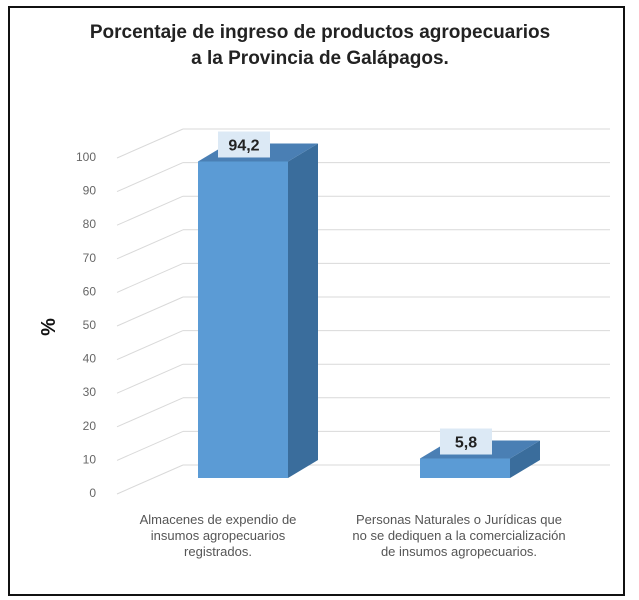  I want to click on y-tick-label: 100, so click(86, 157).